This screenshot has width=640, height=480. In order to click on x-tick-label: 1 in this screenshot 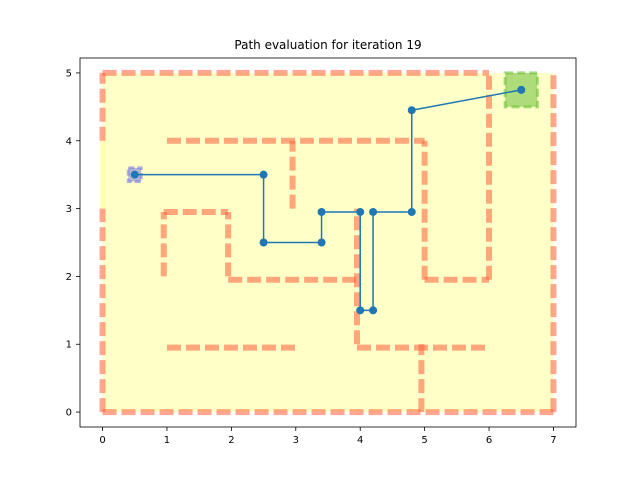, I will do `click(167, 440)`.